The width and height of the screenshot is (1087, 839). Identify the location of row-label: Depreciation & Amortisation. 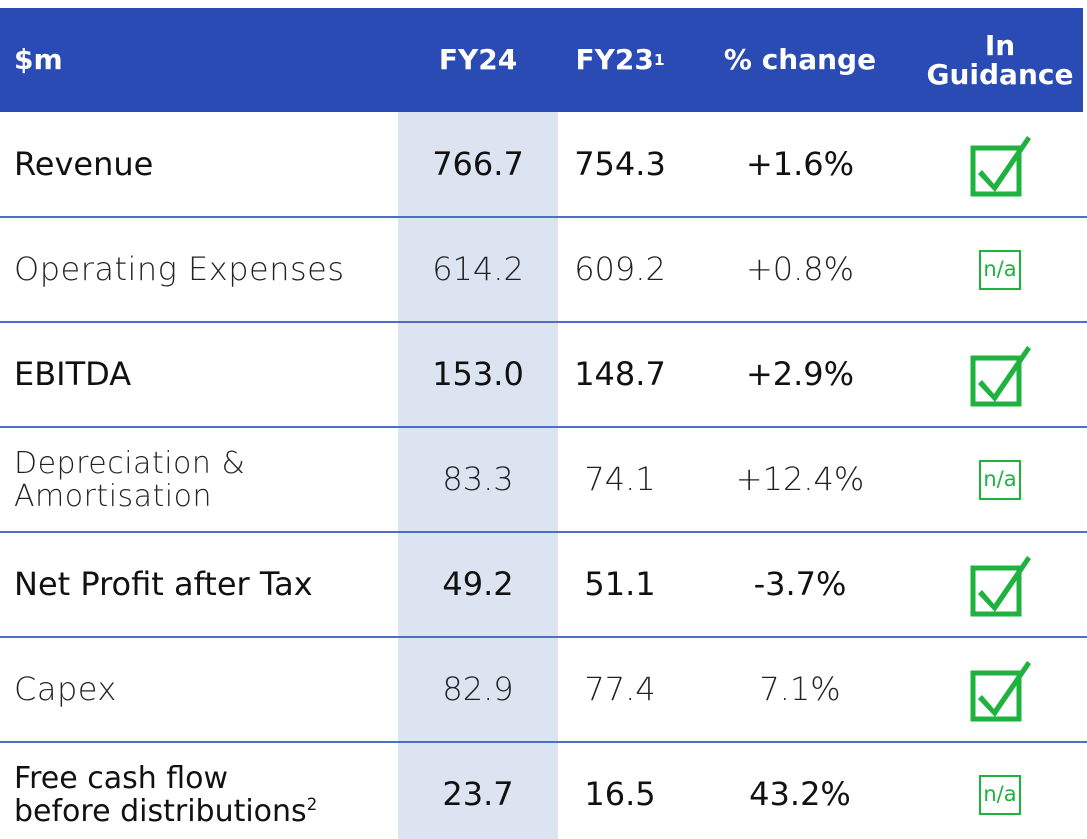
(129, 479).